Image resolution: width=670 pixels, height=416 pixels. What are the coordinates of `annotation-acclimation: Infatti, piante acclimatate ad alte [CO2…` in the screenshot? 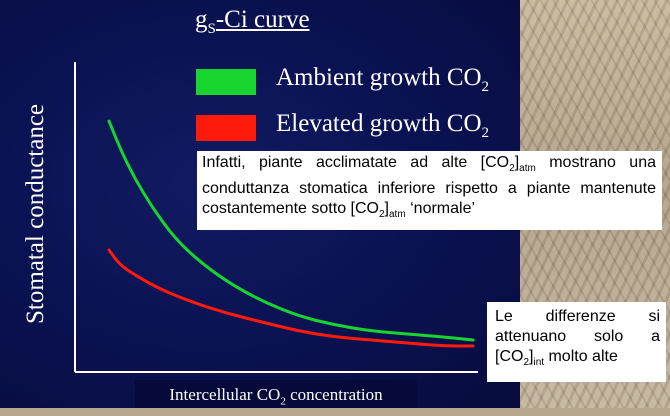 It's located at (429, 190).